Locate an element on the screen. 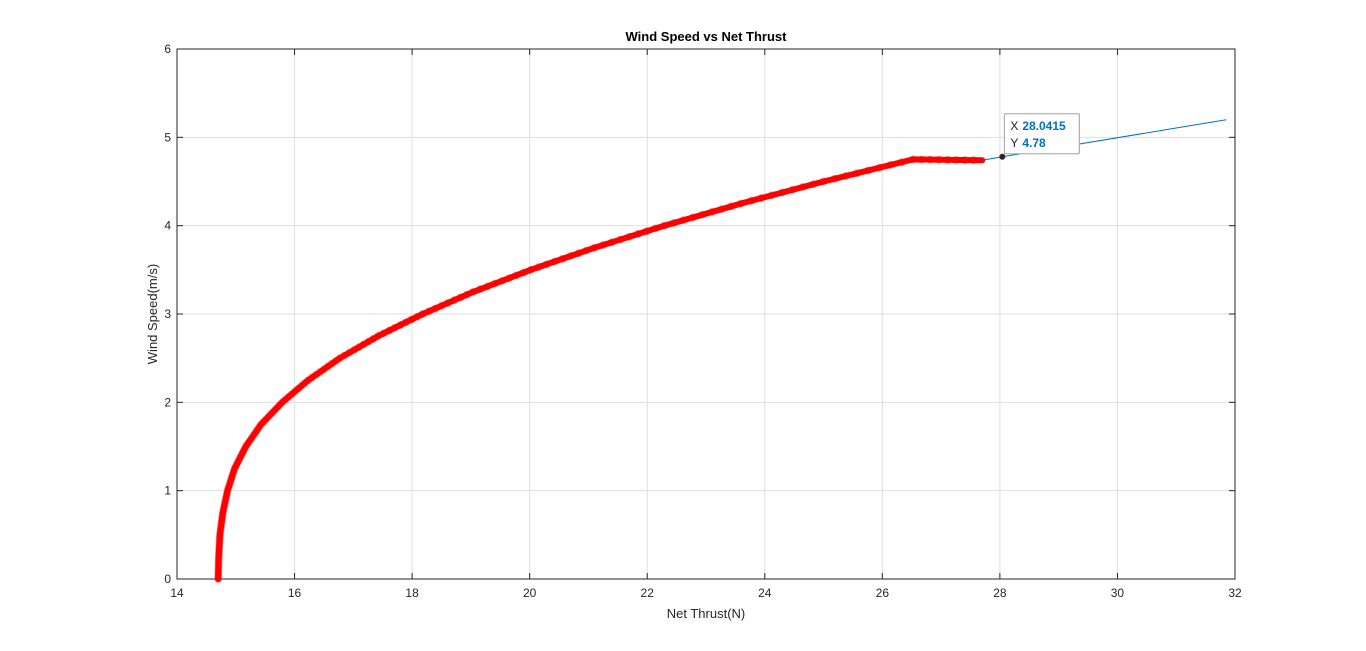 This screenshot has height=651, width=1366. datatip-y-value: 4.78 is located at coordinates (1034, 143).